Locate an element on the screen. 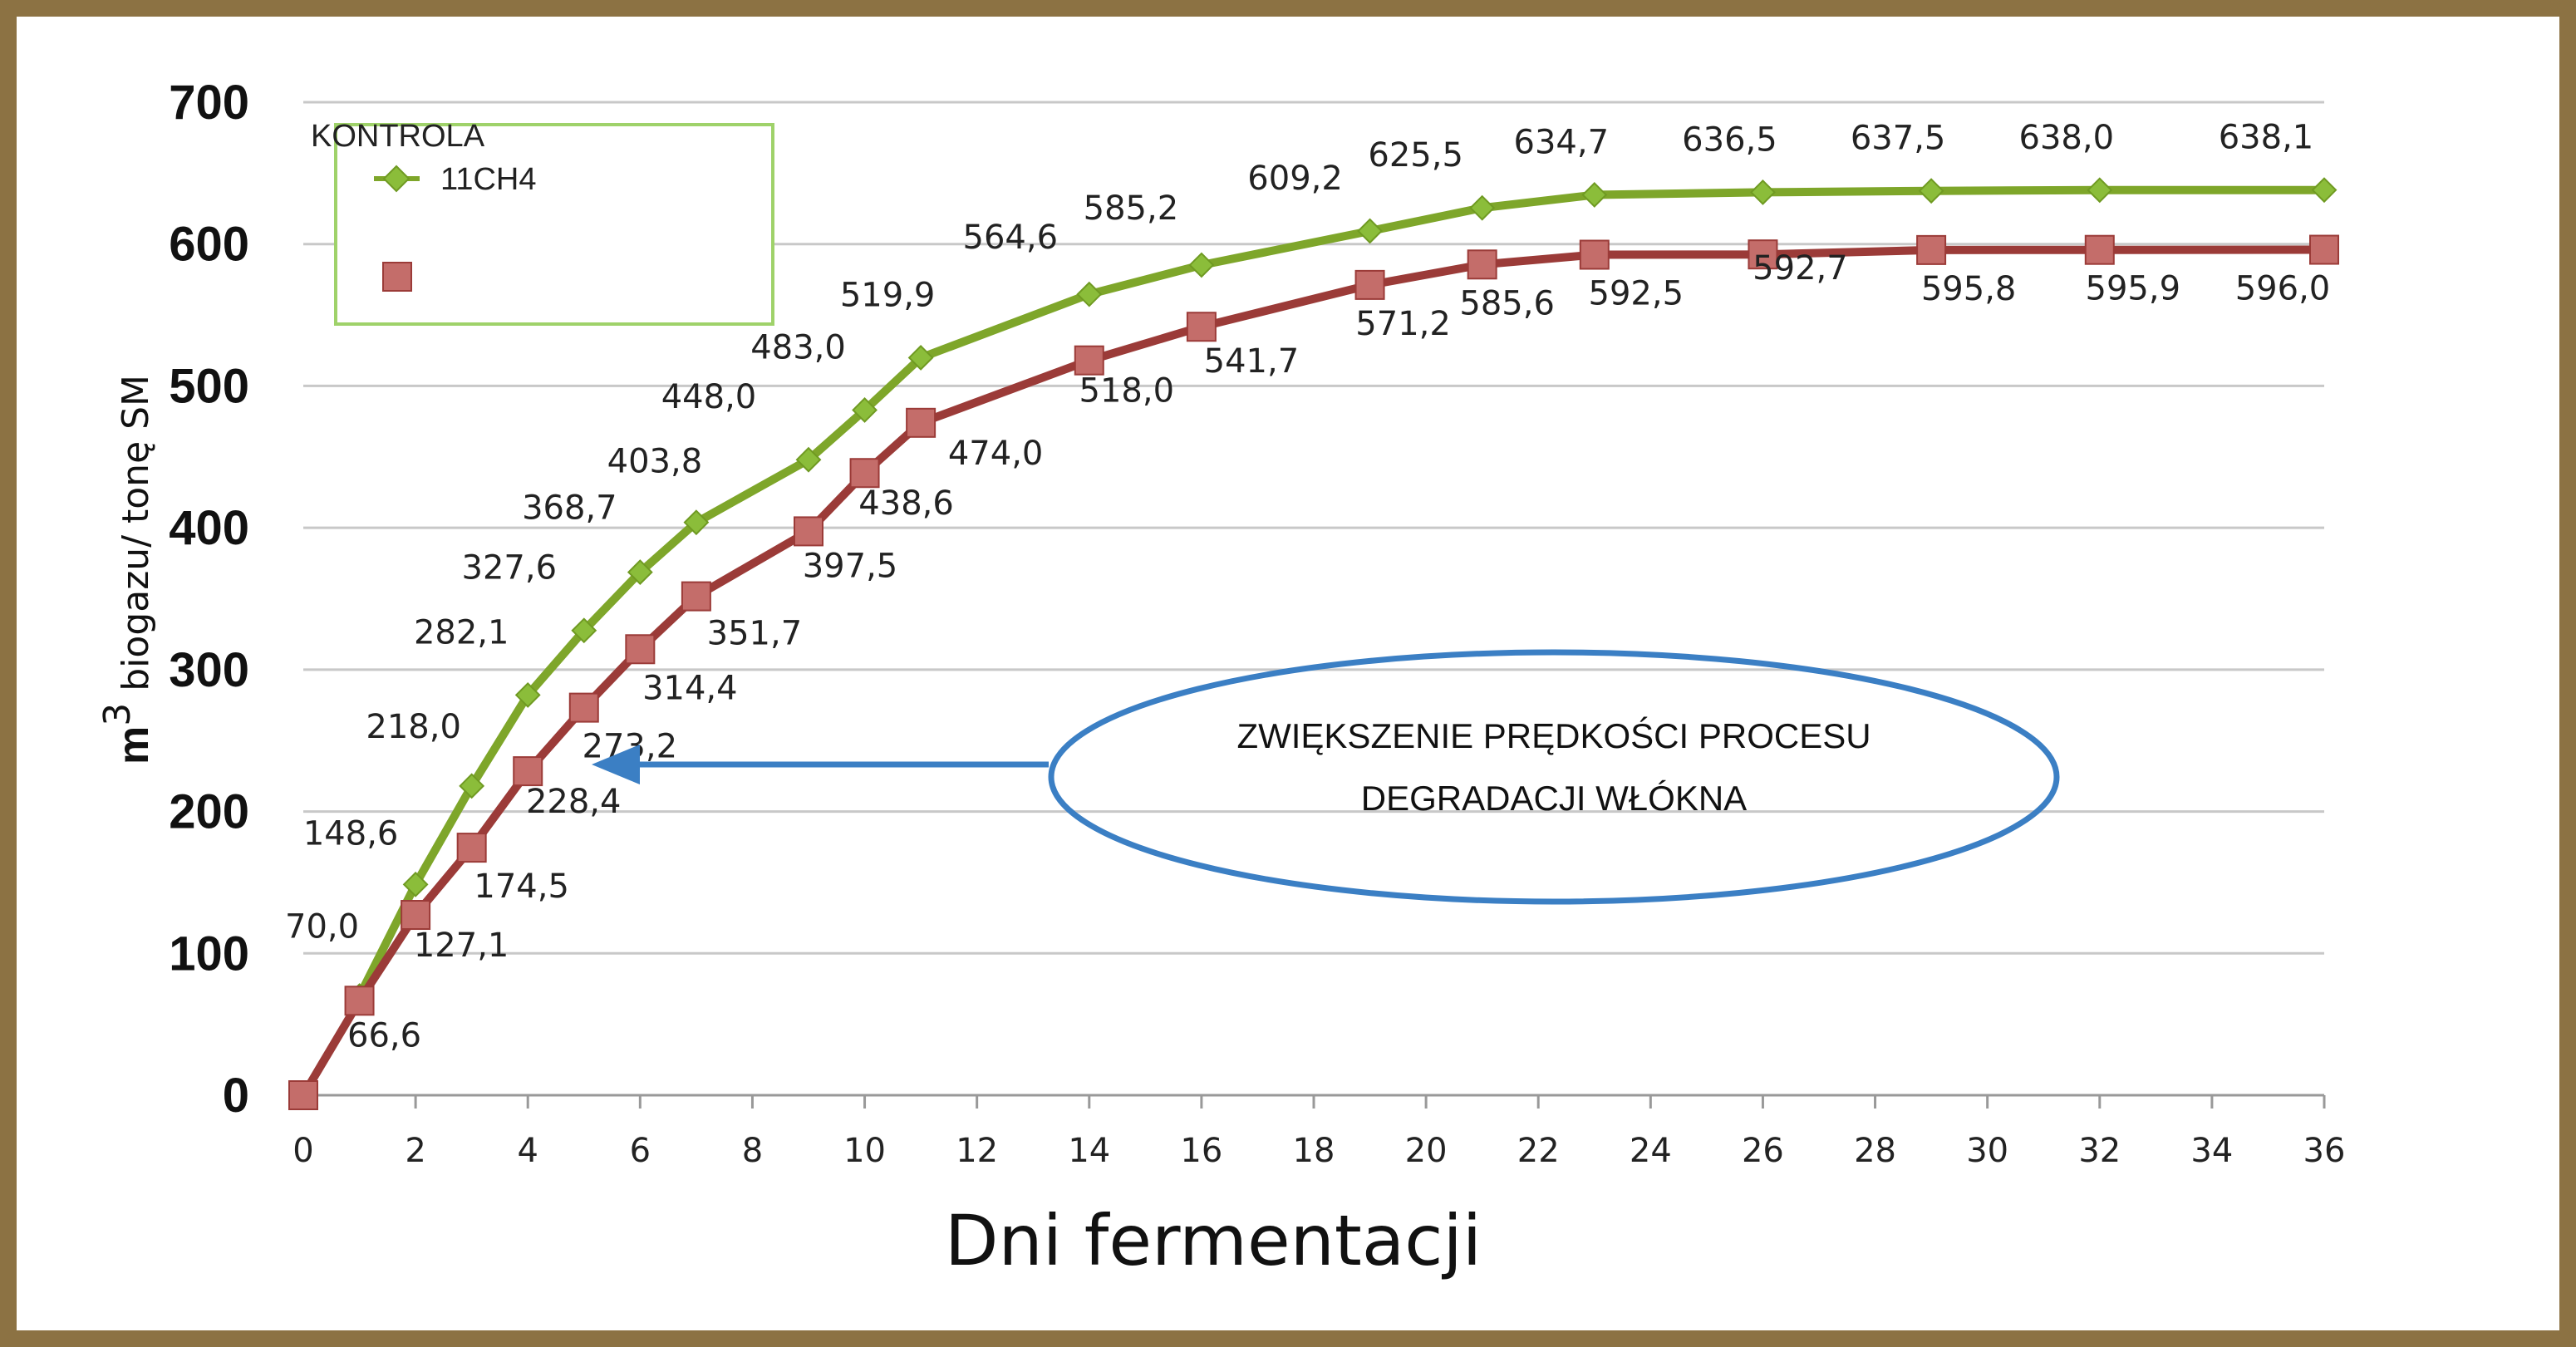  x-axis-ticks: 0 2 4 6 8 10 12 14 16 18 20 22 24 26 28 30 32 34 36 is located at coordinates (1319, 1133).